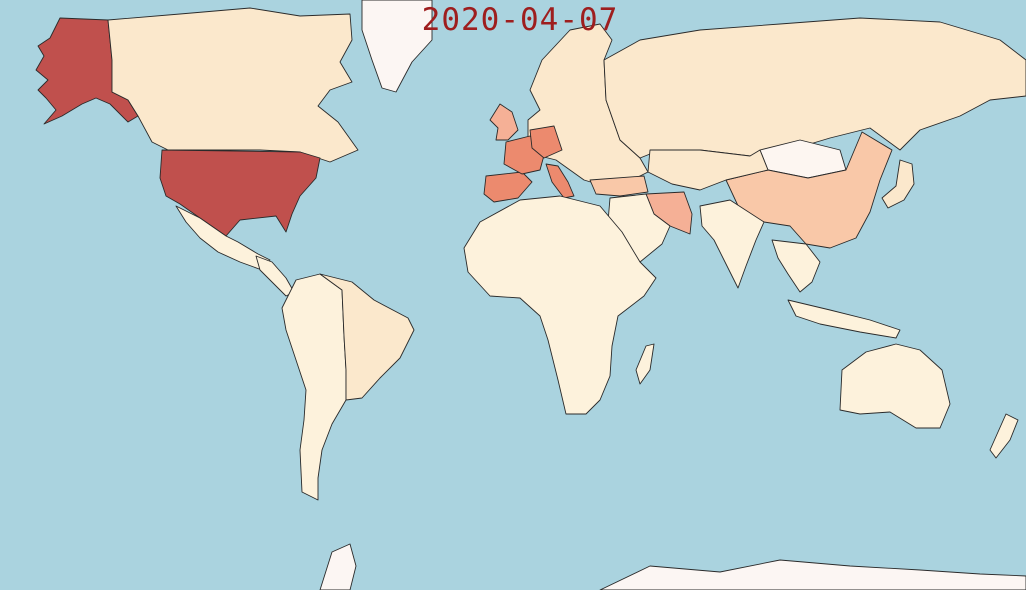 This screenshot has width=1026, height=590. Describe the element at coordinates (809, 190) in the screenshot. I see `china` at that location.